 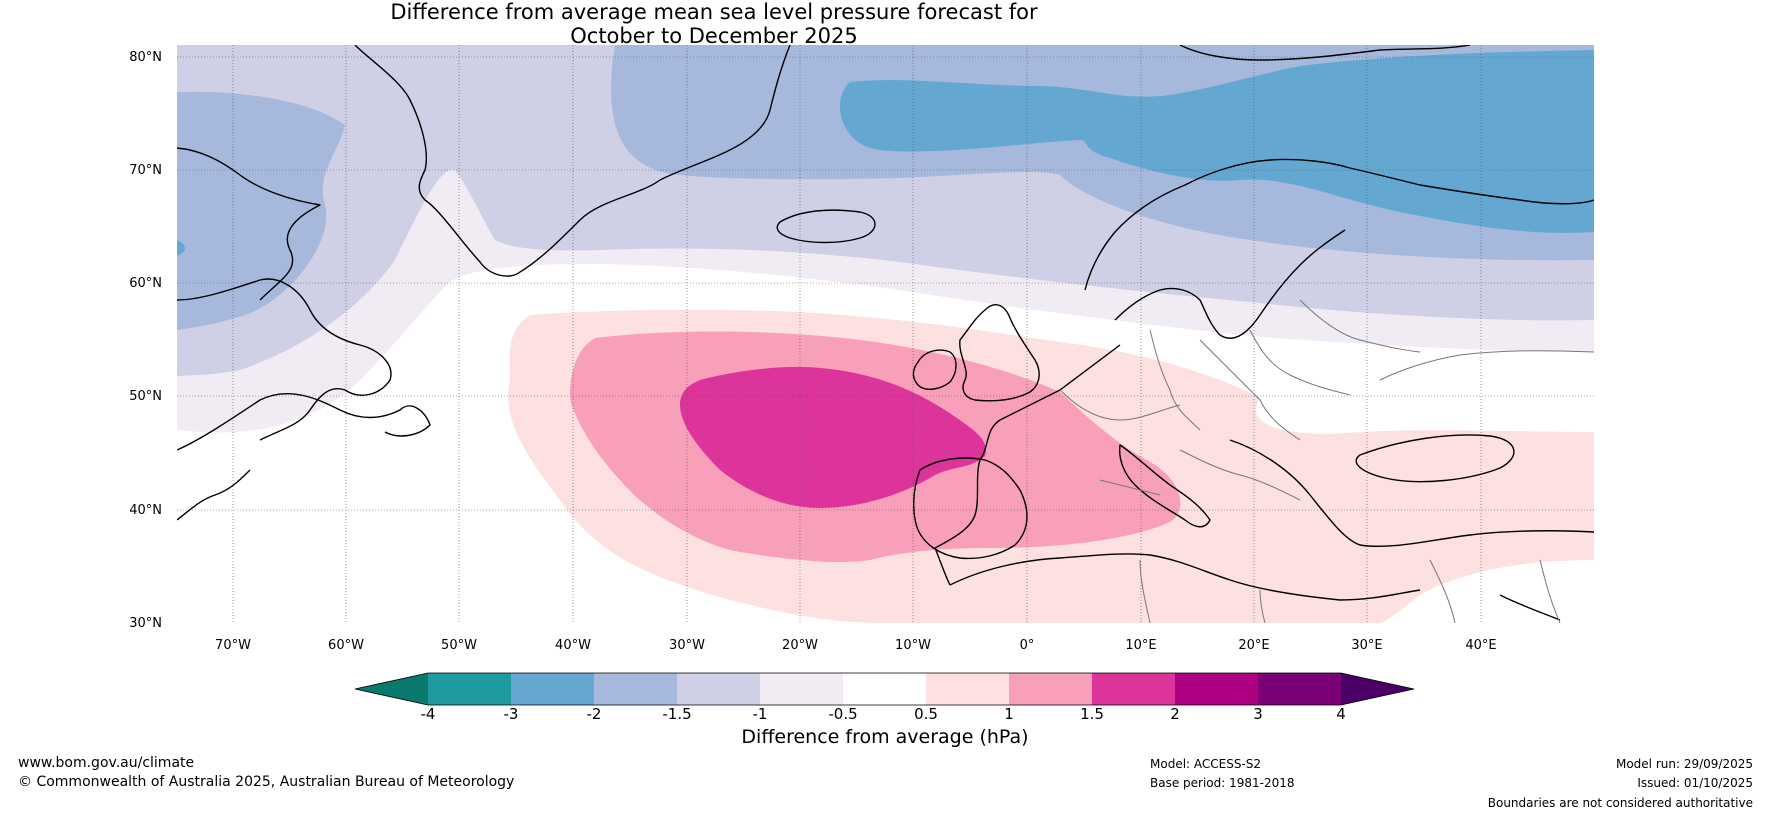 I want to click on lon-label: 70°W, so click(x=233, y=645).